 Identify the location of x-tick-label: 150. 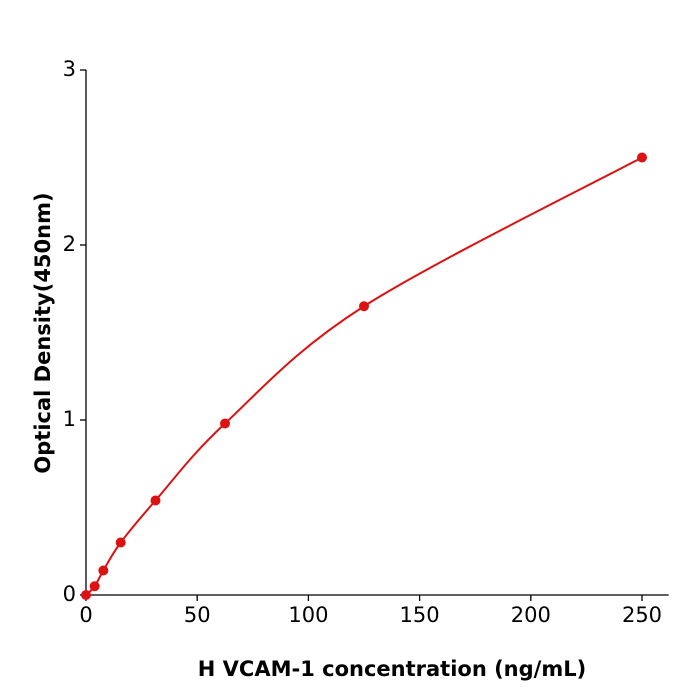
(420, 615).